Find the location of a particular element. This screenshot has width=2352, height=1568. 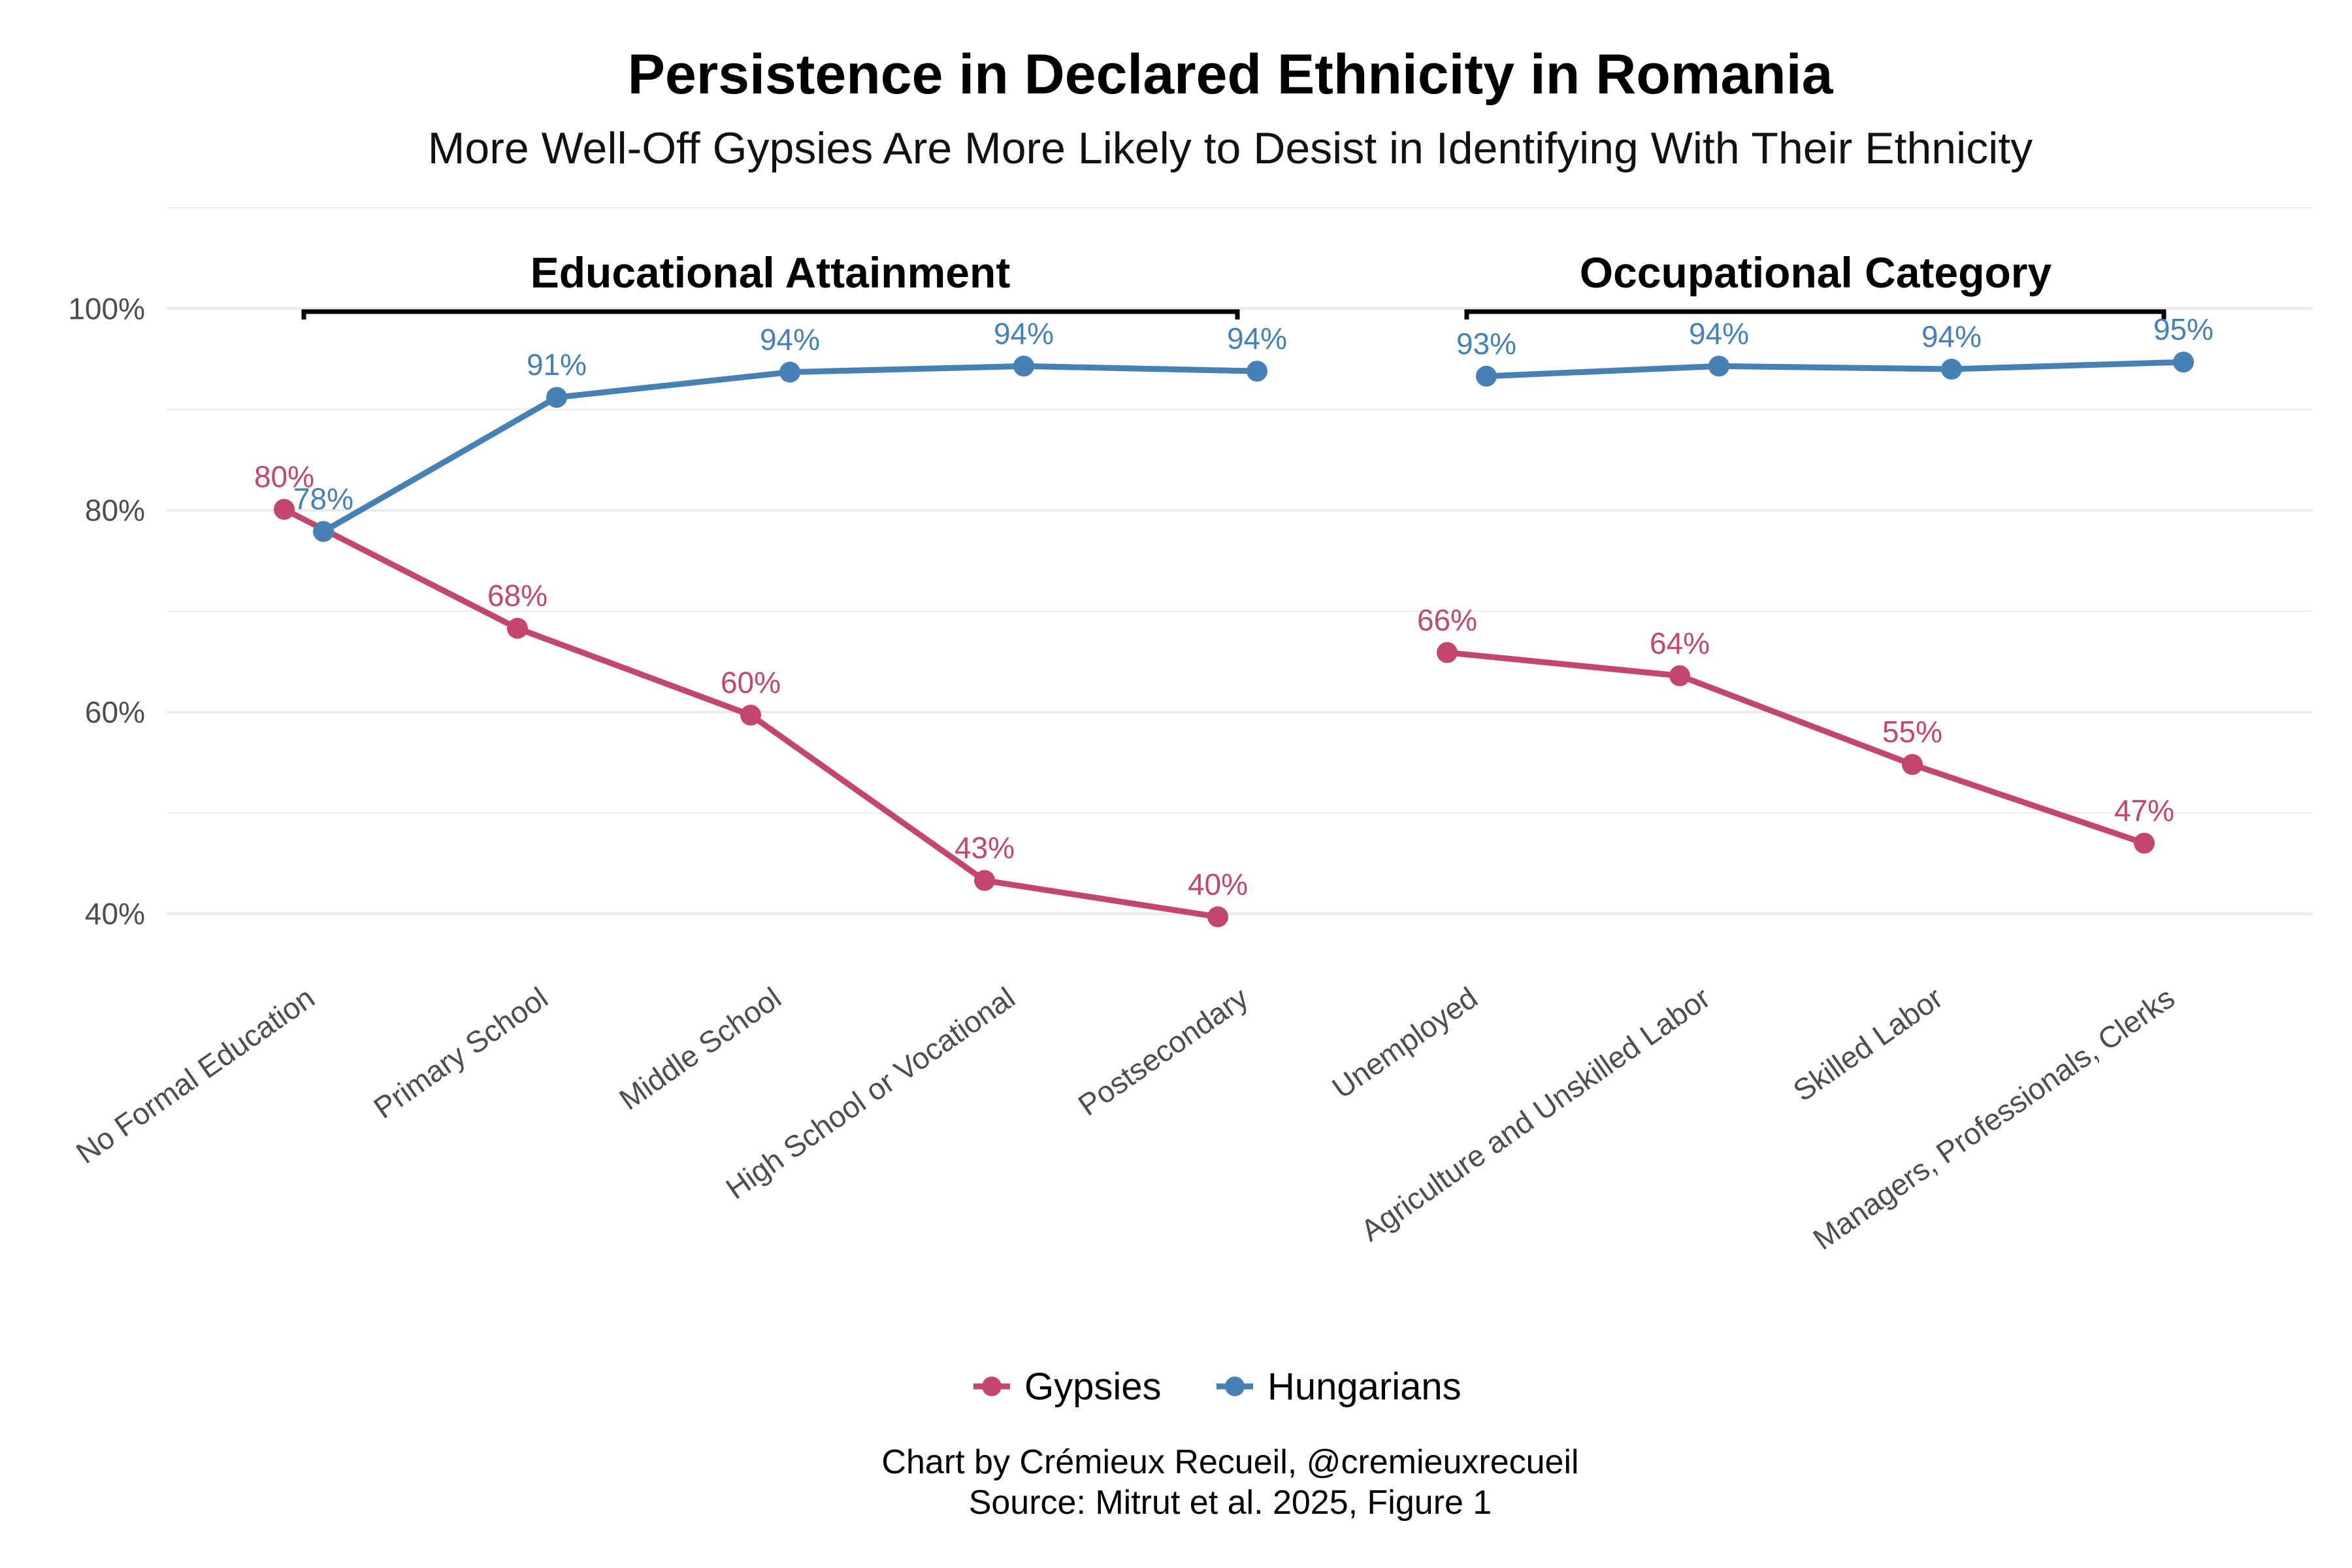

data-label-gypsies: 55% is located at coordinates (1912, 732).